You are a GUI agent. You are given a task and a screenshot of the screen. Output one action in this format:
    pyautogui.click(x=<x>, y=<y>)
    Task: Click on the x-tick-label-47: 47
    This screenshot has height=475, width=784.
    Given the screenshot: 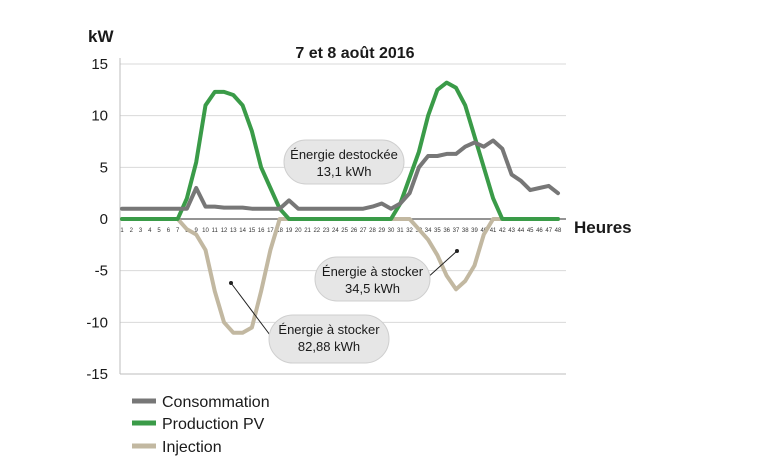 What is the action you would take?
    pyautogui.click(x=548, y=231)
    